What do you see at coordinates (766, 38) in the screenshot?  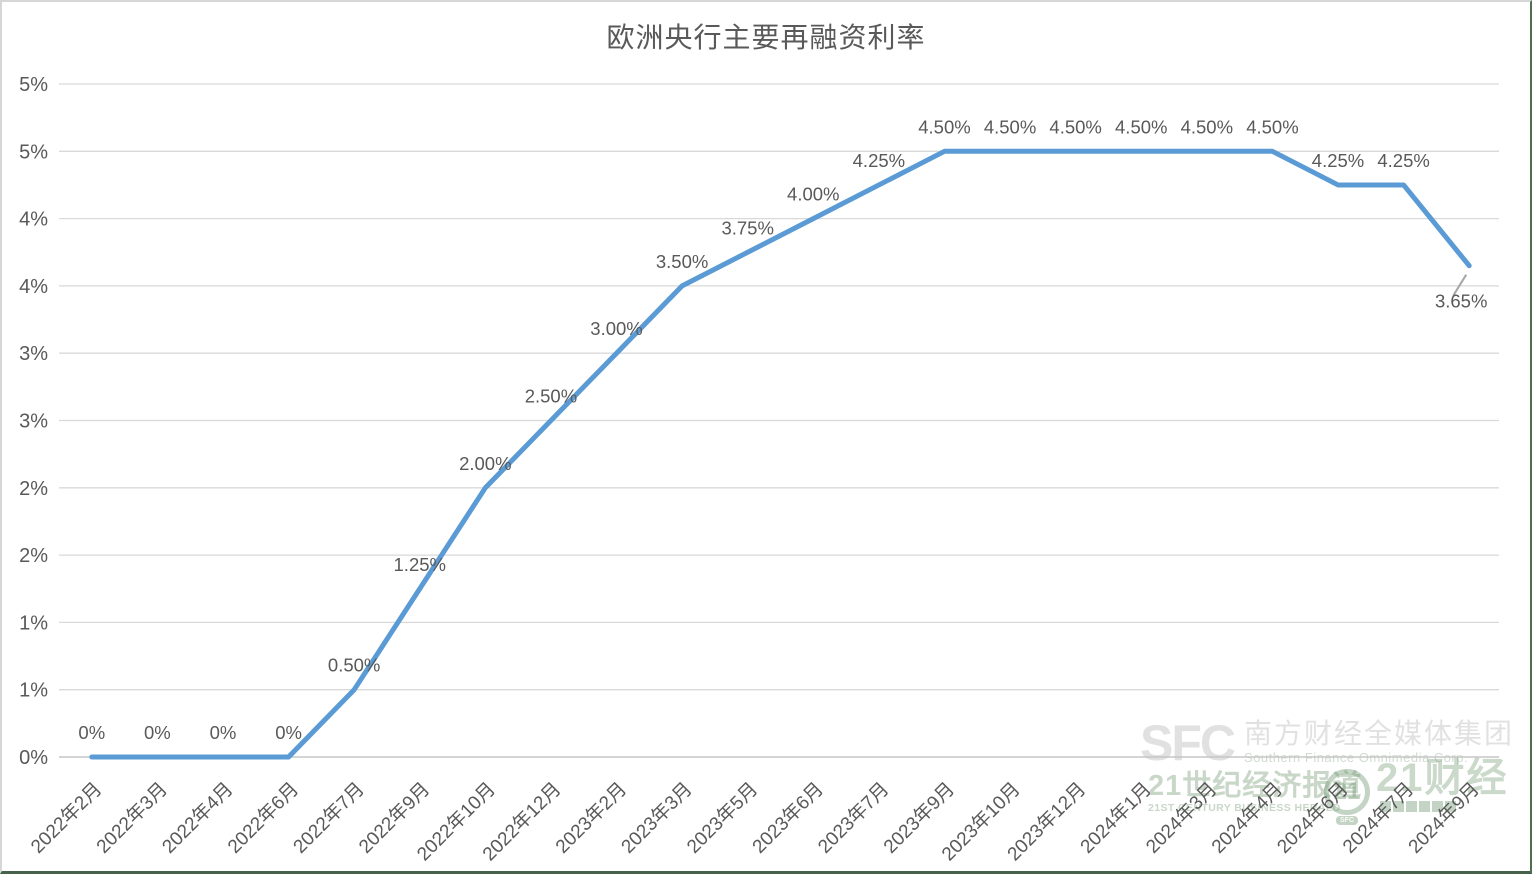 I see `chart-title: 欧洲央行主要再融资利率` at bounding box center [766, 38].